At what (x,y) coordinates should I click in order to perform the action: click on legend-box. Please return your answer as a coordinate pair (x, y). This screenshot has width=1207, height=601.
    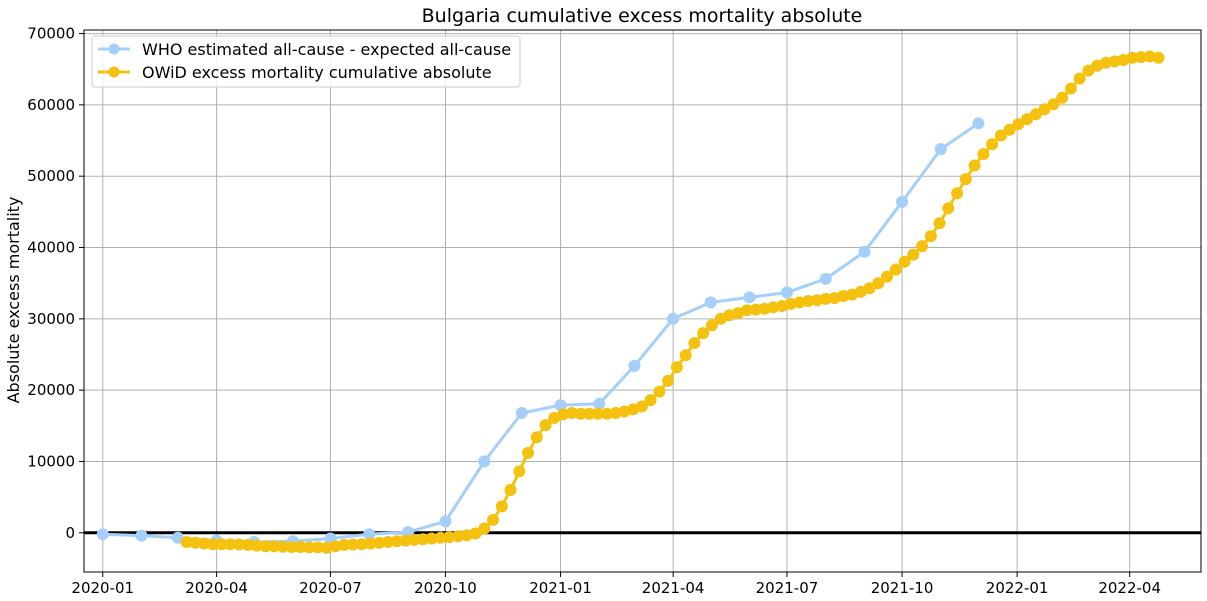
    Looking at the image, I should click on (306, 61).